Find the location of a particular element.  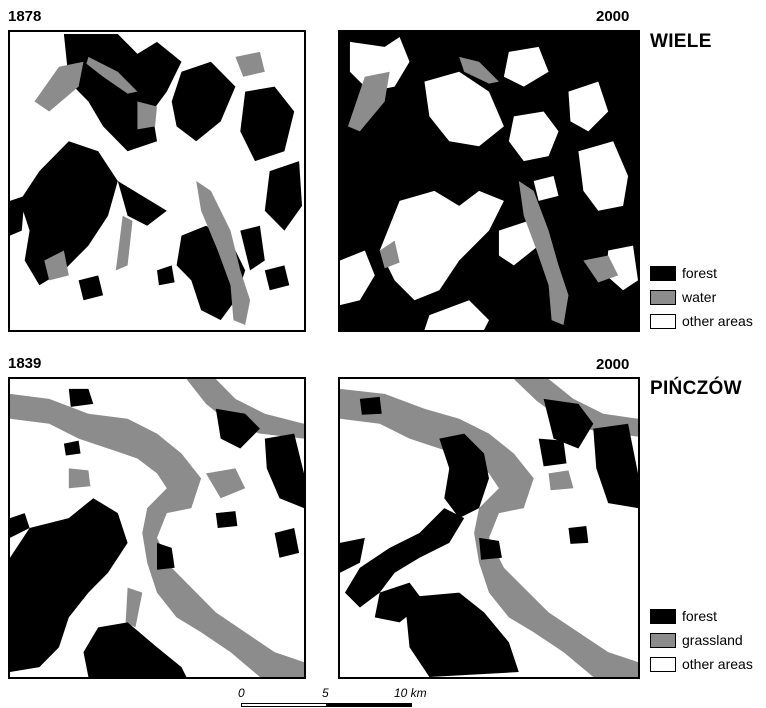

year-label-pinczow-left: 1839 is located at coordinates (25, 363).